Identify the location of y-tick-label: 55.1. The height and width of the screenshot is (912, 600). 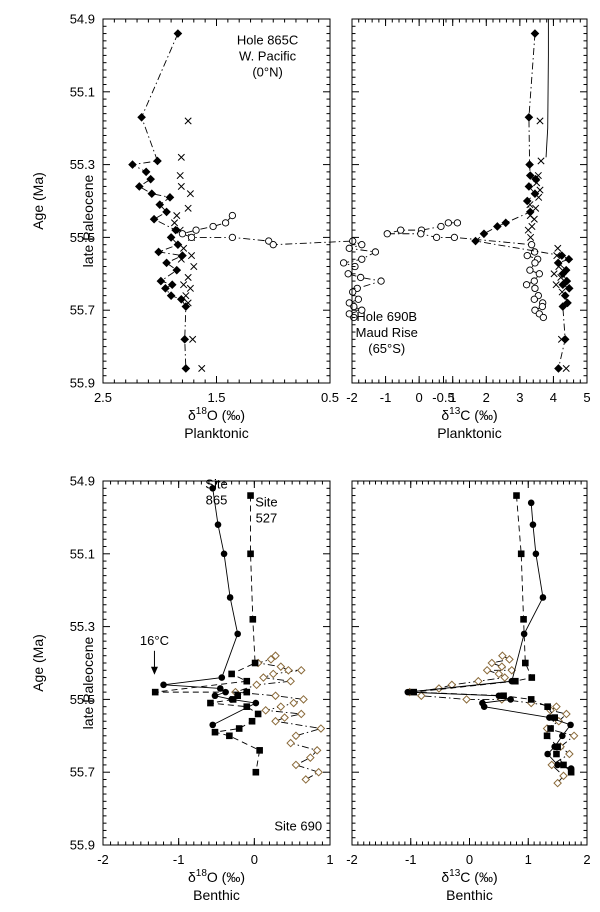
(82, 553).